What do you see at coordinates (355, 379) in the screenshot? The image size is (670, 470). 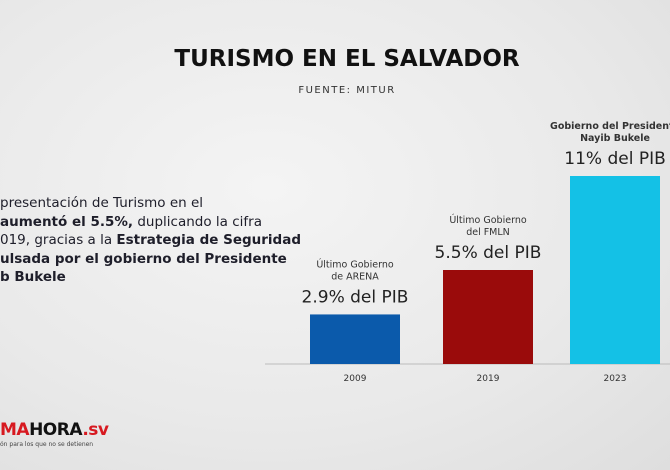 I see `x-tick-label: 2009` at bounding box center [355, 379].